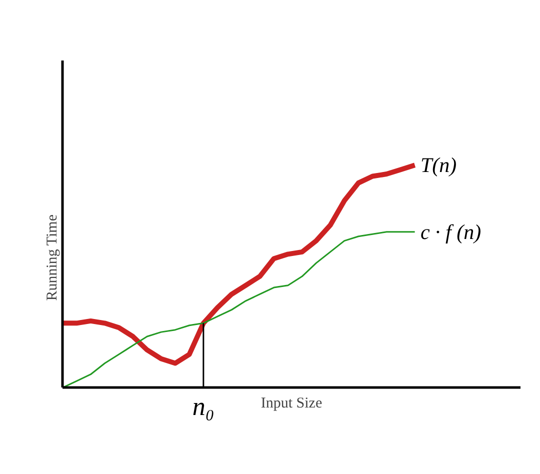  I want to click on text: n₀, so click(203, 407).